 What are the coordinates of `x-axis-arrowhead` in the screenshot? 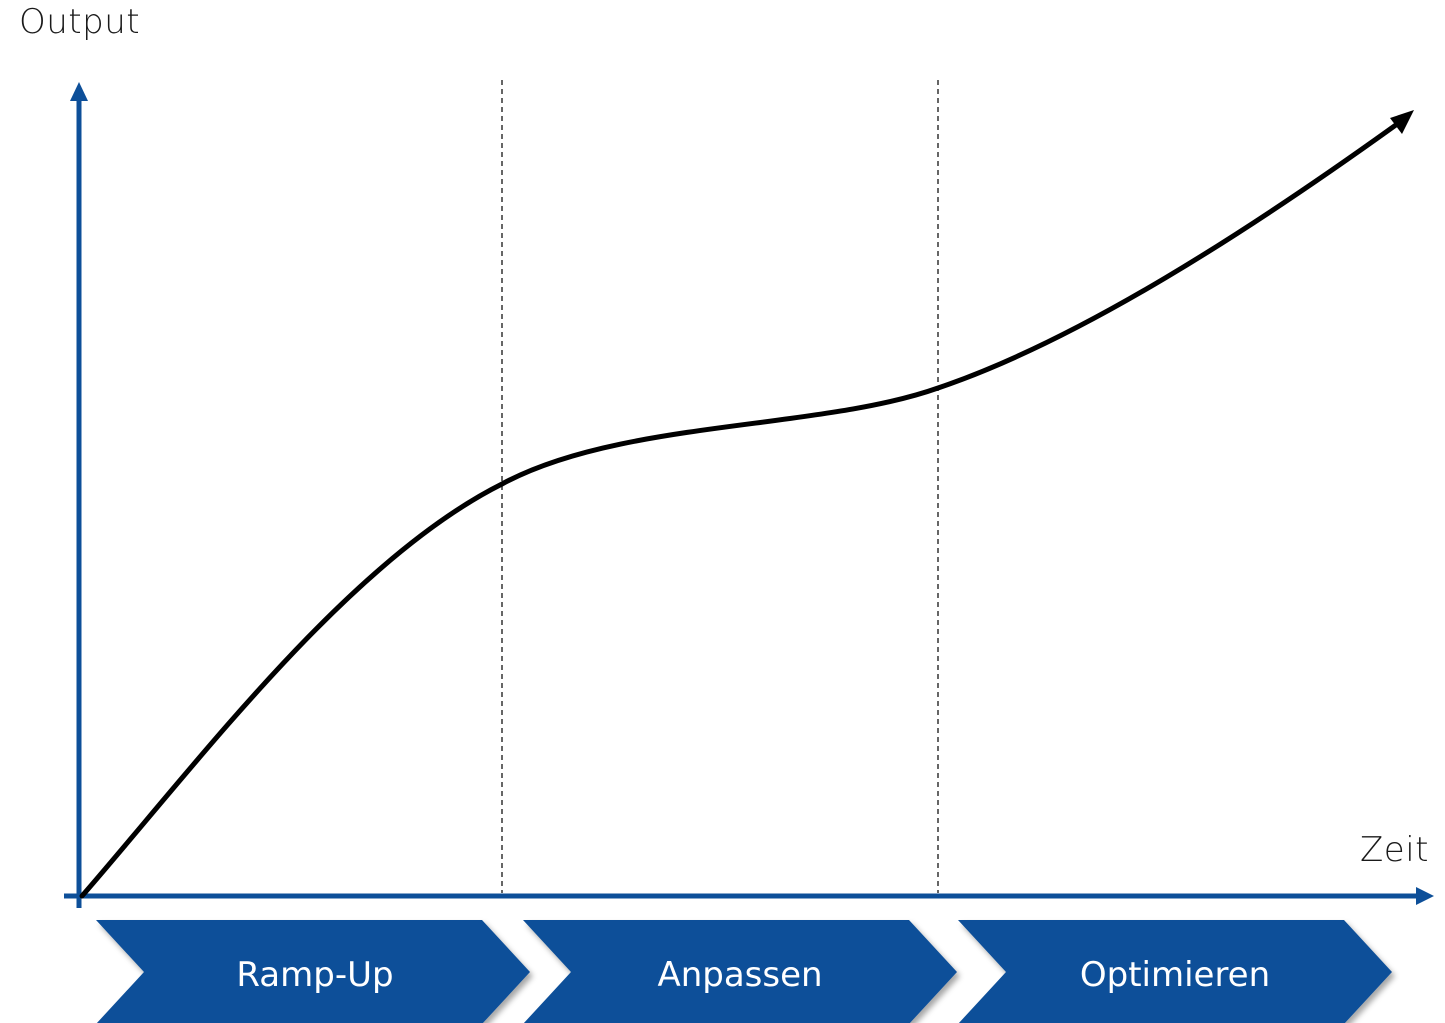 It's located at (1425, 896).